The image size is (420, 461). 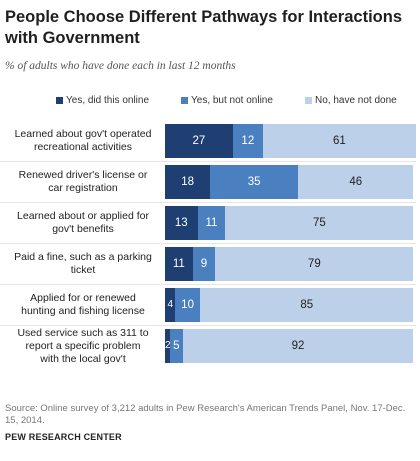 I want to click on data-label-not-online: 12, so click(x=248, y=141).